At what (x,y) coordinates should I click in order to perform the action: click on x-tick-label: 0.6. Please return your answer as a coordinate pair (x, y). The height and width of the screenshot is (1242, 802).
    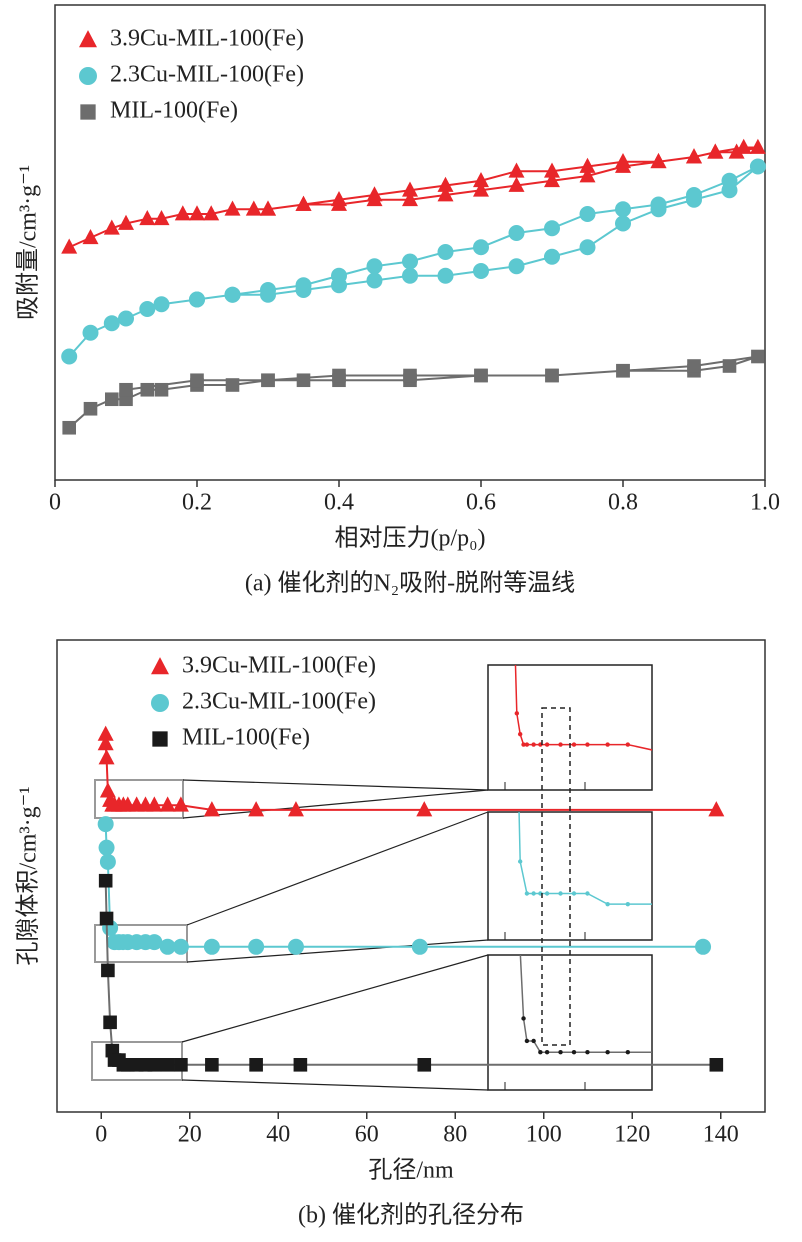
    Looking at the image, I should click on (481, 503).